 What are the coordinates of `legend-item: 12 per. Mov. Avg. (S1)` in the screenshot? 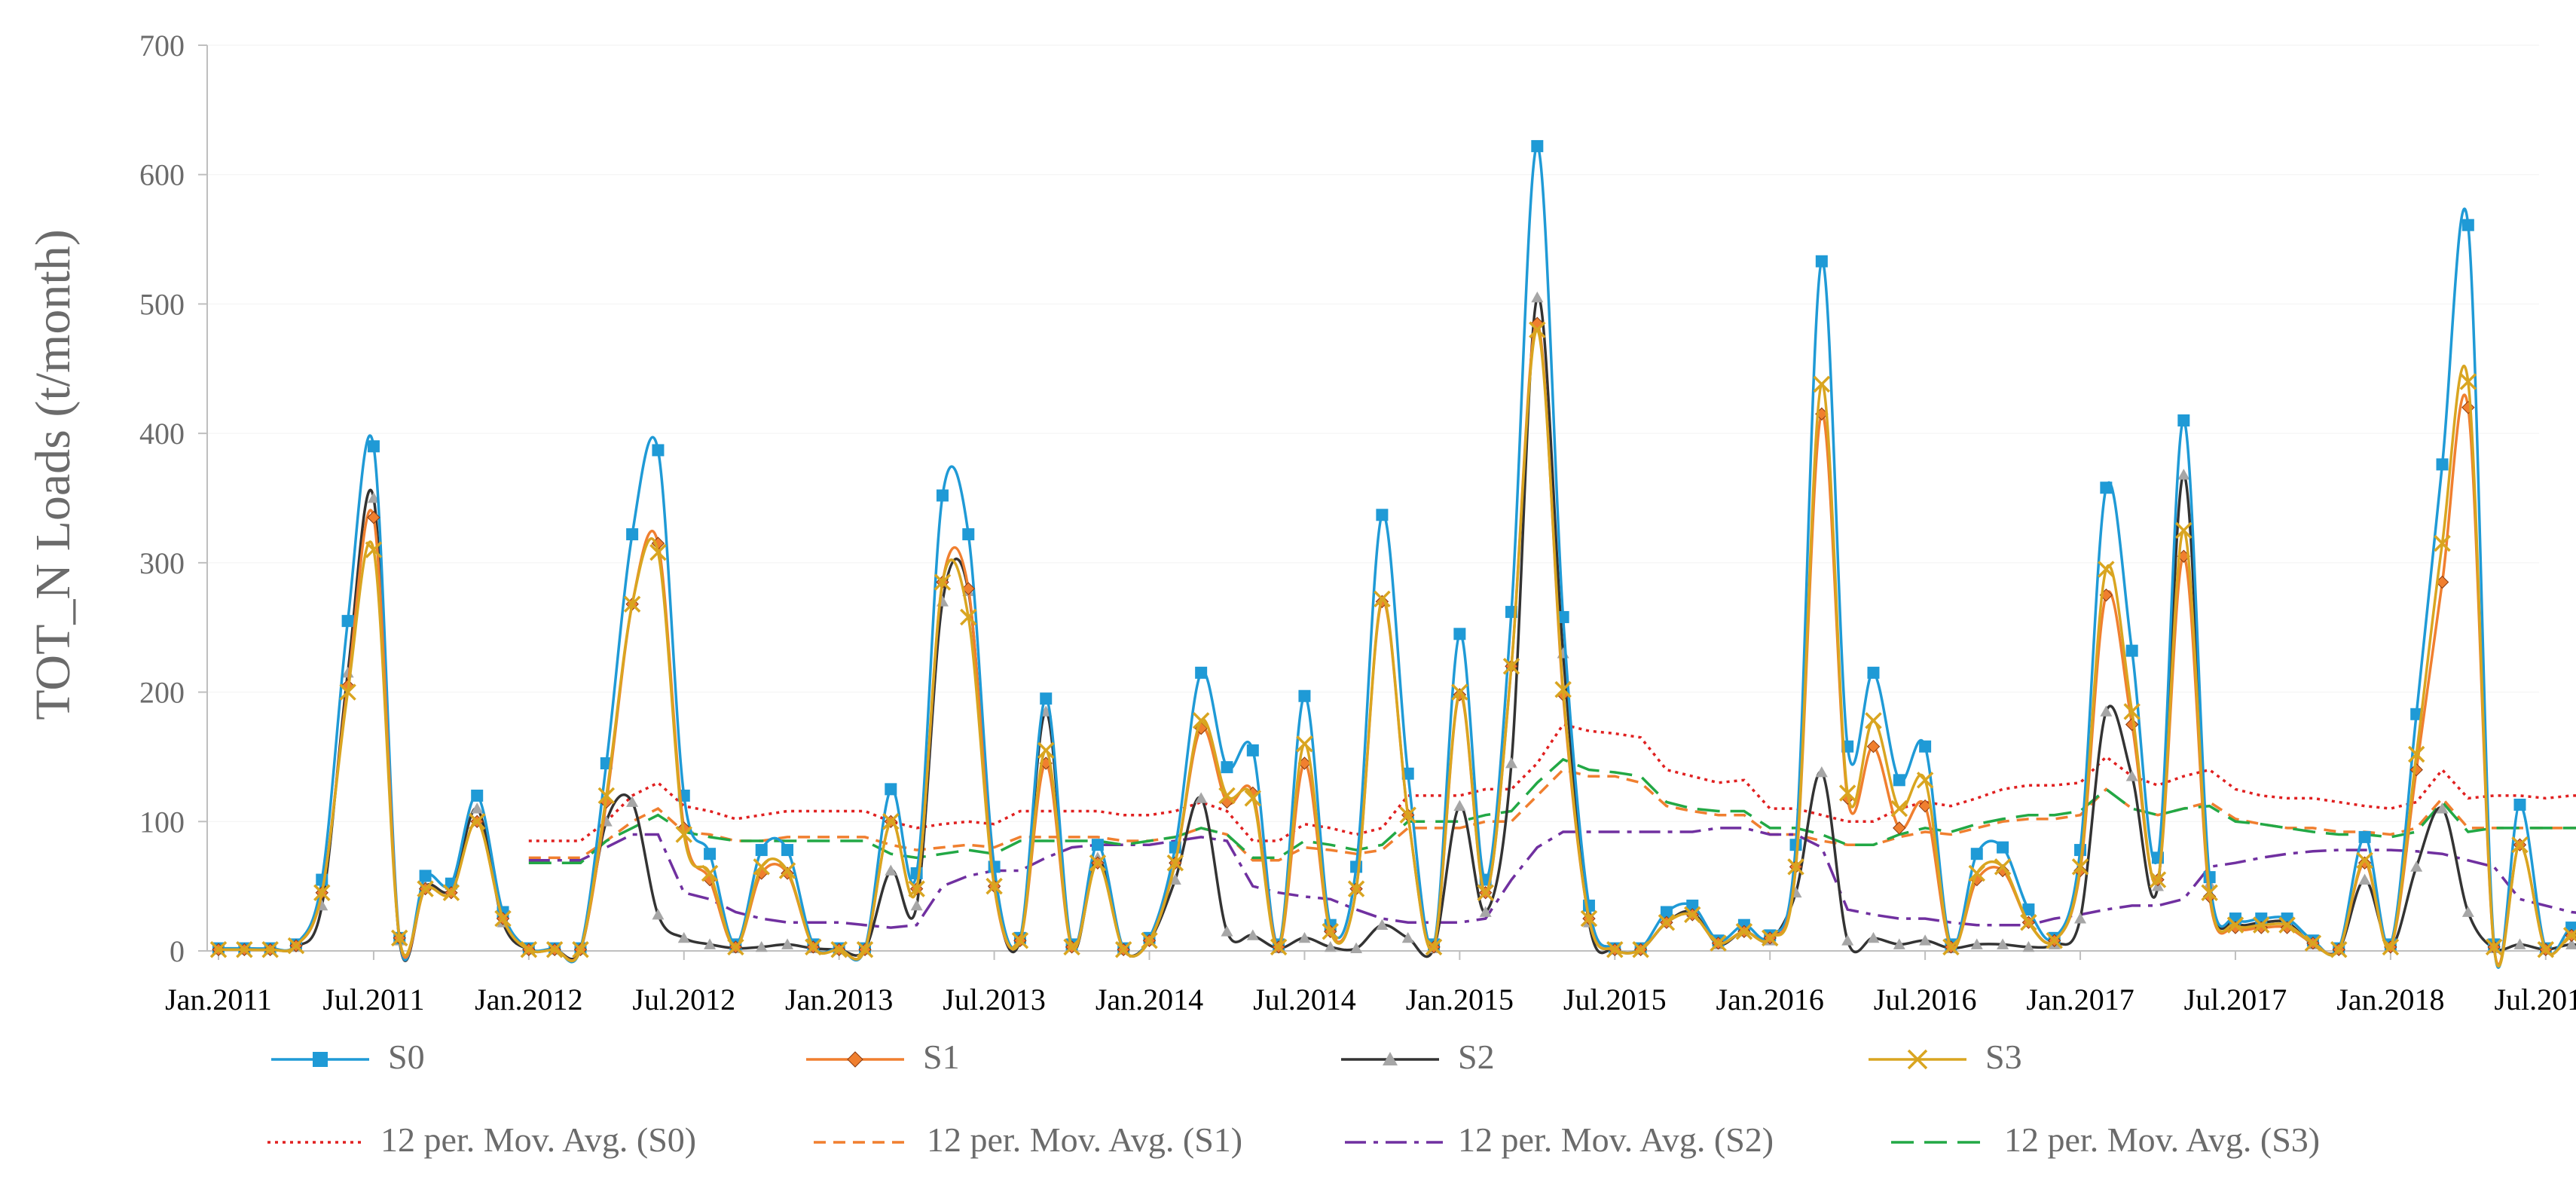 It's located at (1028, 1140).